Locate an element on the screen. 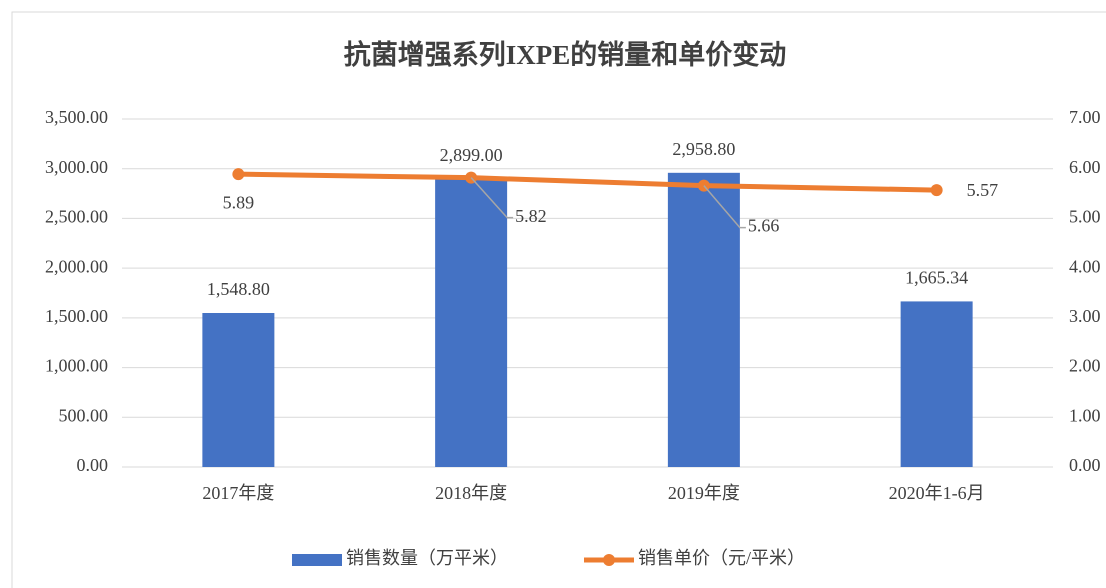 Image resolution: width=1106 pixels, height=588 pixels. bar-value-label: 2,899.00 is located at coordinates (471, 155).